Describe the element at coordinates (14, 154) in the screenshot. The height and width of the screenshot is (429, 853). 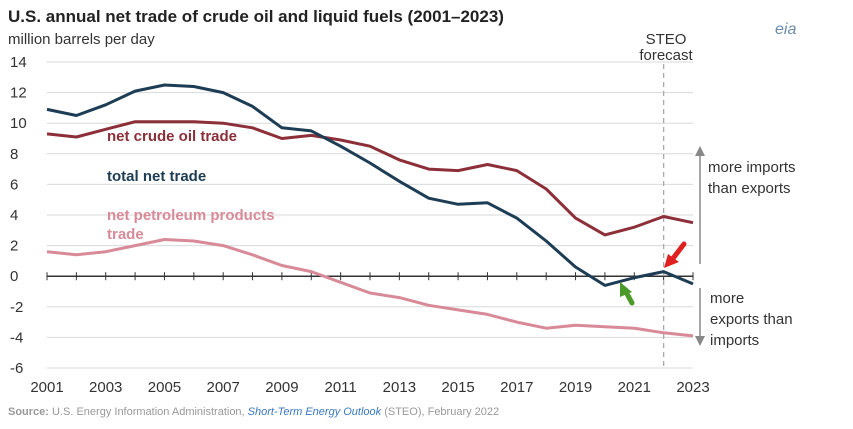
I see `y-tick-label: 8` at that location.